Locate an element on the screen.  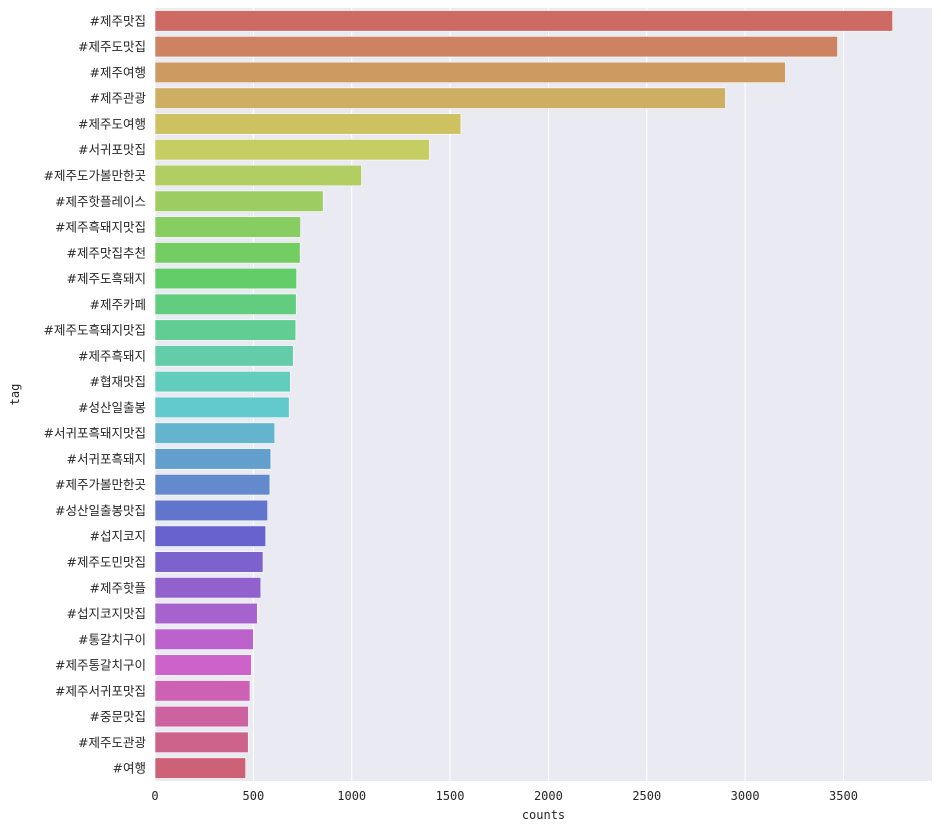
category-label: #중문맛집 is located at coordinates (118, 716).